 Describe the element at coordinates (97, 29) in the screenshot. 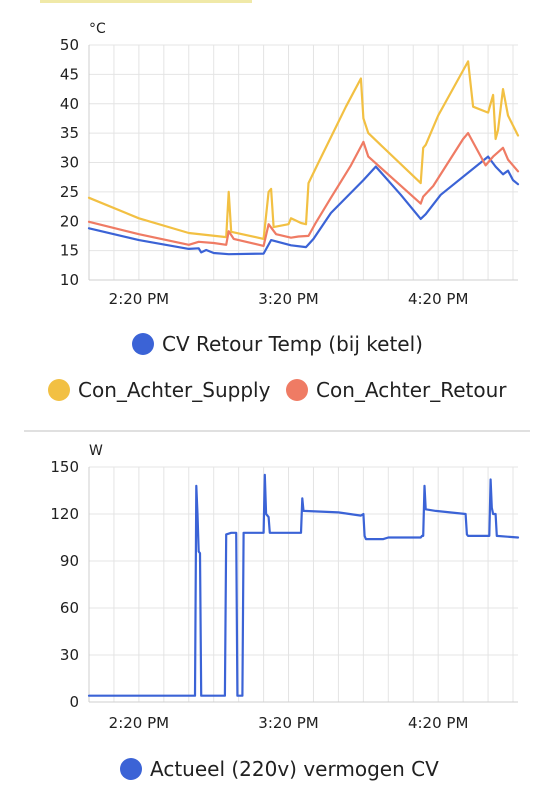

I see `unit-label: °C` at that location.